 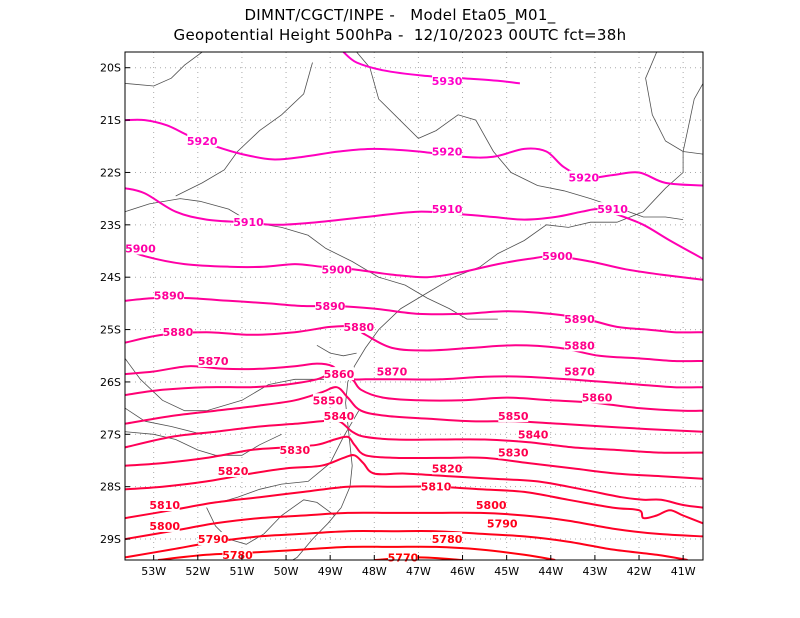 I want to click on x-tick-label: 47W, so click(x=418, y=571).